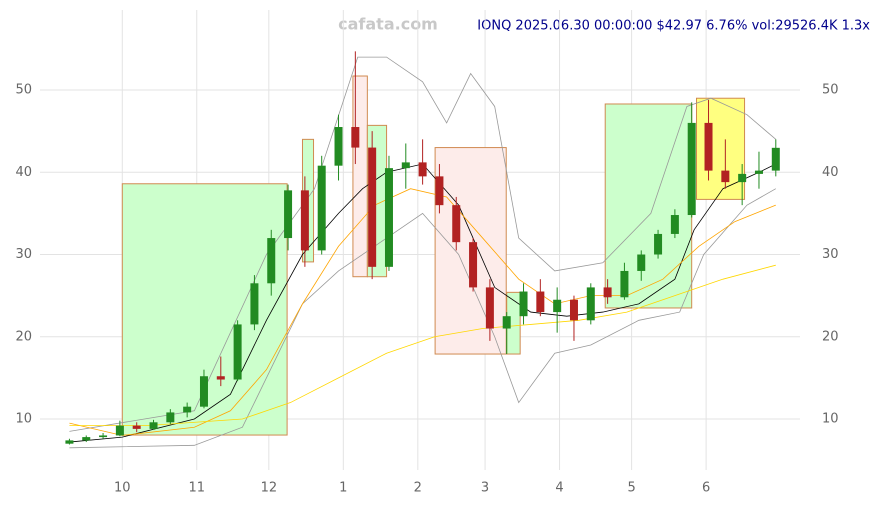 This screenshot has height=505, width=881. I want to click on y-tick-label: 40, so click(23, 172).